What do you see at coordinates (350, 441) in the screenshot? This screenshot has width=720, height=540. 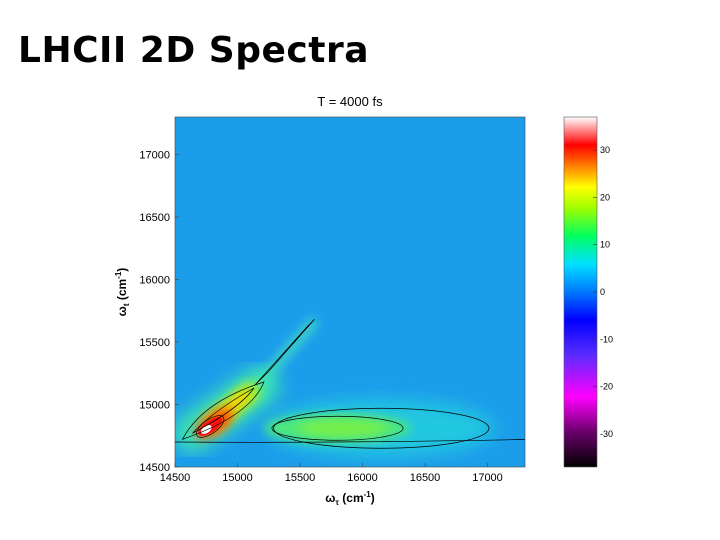 I see `baseline-contour` at bounding box center [350, 441].